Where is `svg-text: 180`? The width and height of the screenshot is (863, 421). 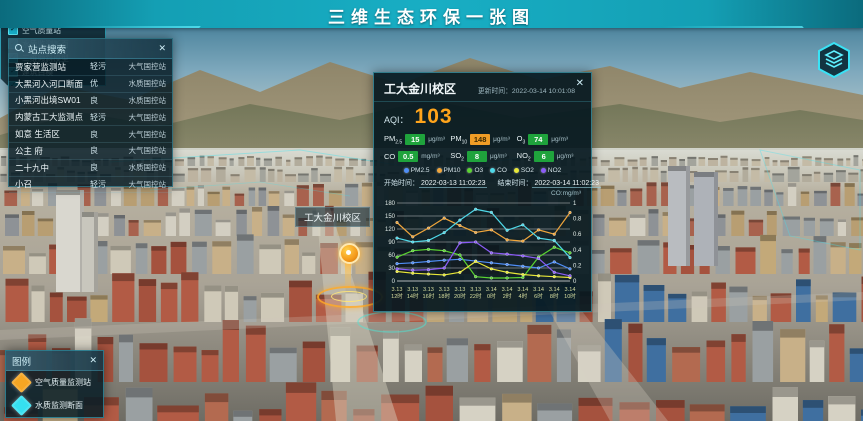 svg-text: 180 is located at coordinates (390, 204).